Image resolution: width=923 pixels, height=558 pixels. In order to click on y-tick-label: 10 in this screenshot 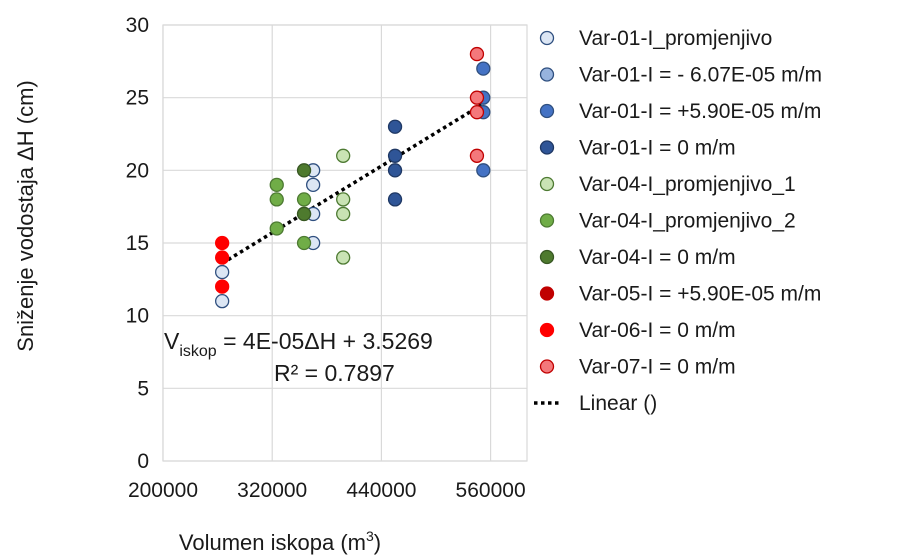, I will do `click(137, 316)`.